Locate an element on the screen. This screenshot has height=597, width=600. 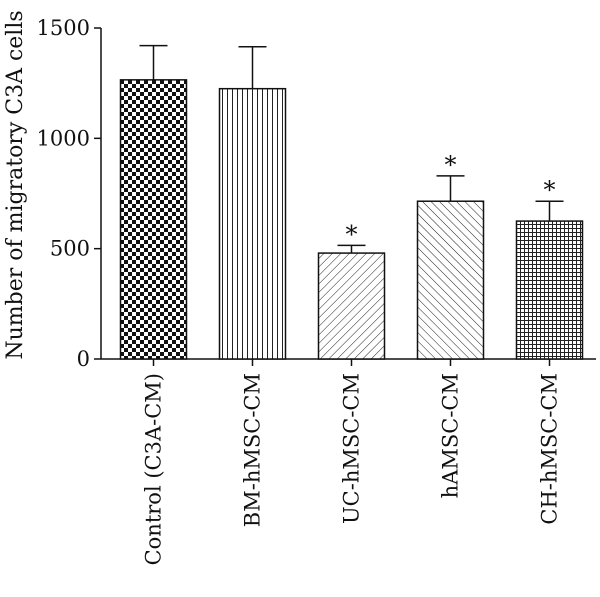
category-label: UC-hMSC-CM is located at coordinates (352, 448).